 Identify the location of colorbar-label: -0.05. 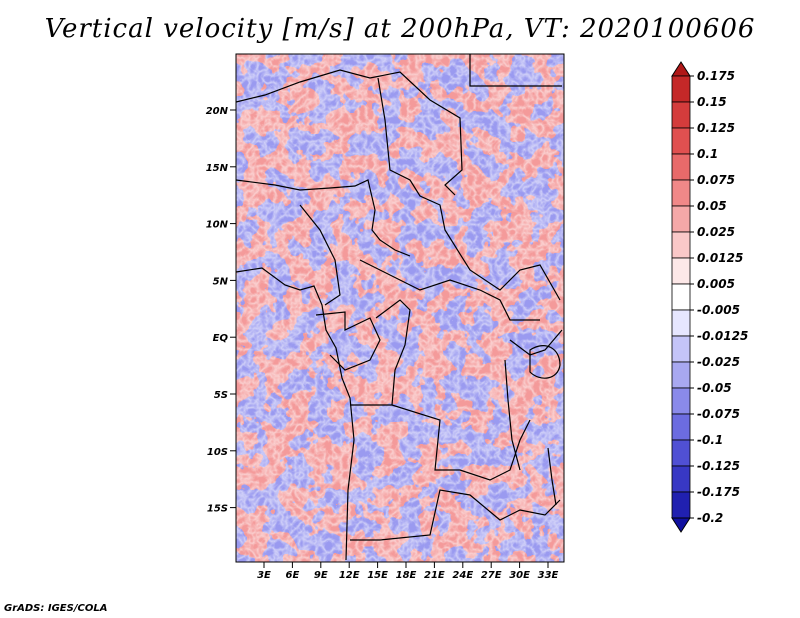
(714, 388).